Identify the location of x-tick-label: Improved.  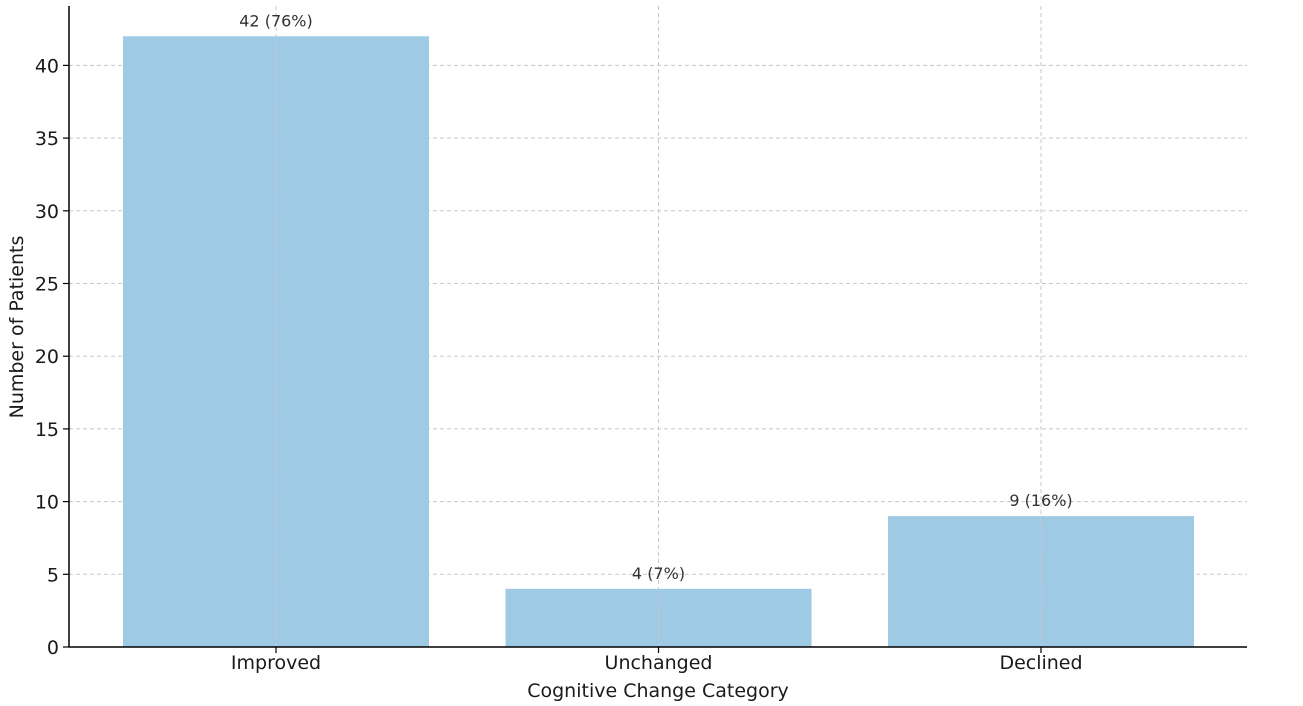
(276, 663).